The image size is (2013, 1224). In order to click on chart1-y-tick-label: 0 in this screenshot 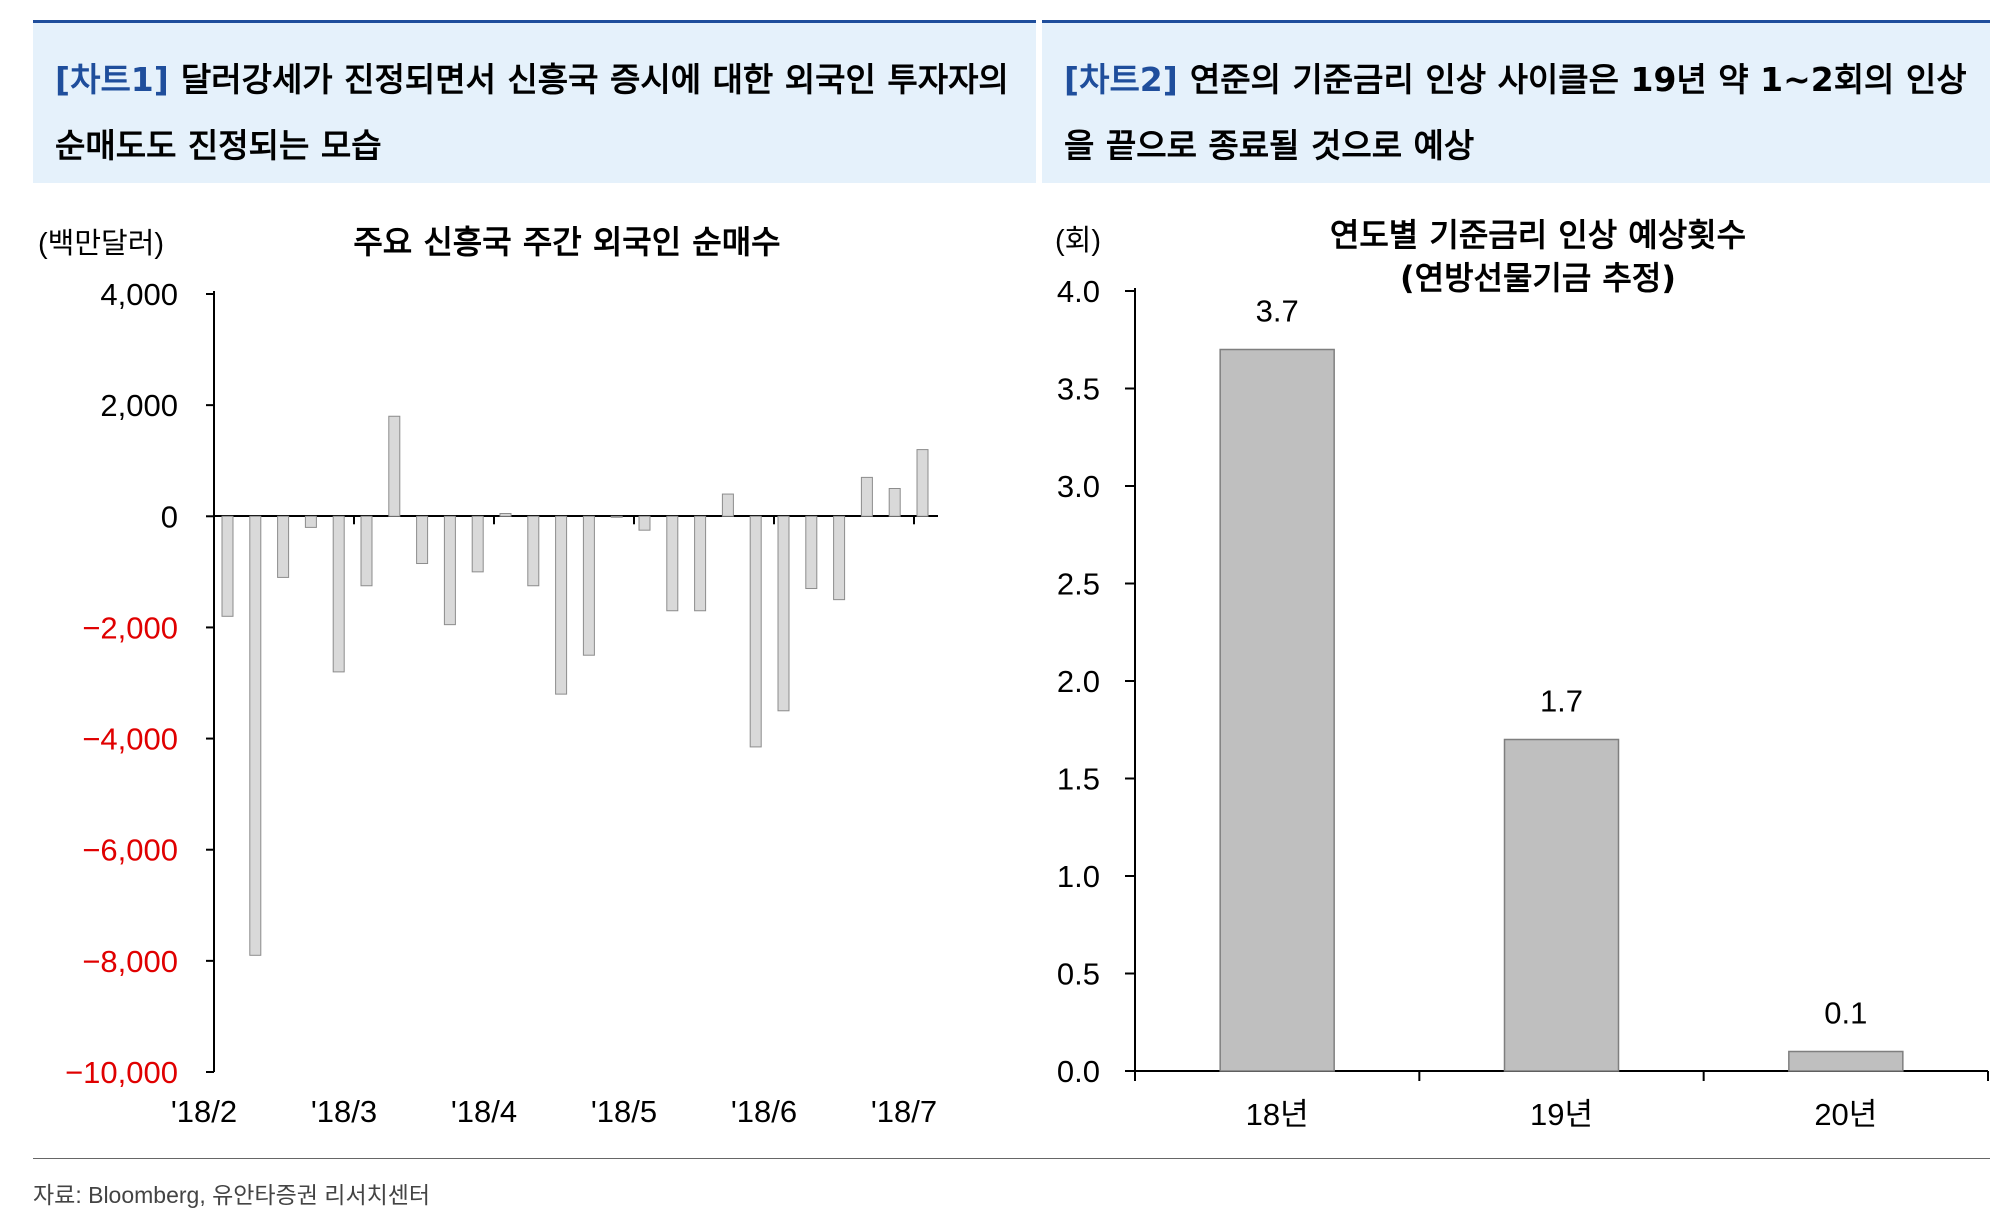, I will do `click(169, 516)`.